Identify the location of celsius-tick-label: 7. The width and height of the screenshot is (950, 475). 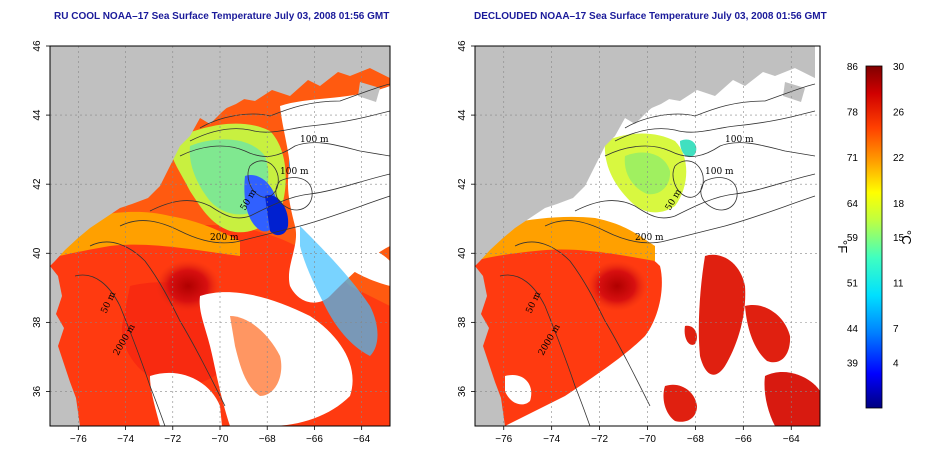
(896, 329).